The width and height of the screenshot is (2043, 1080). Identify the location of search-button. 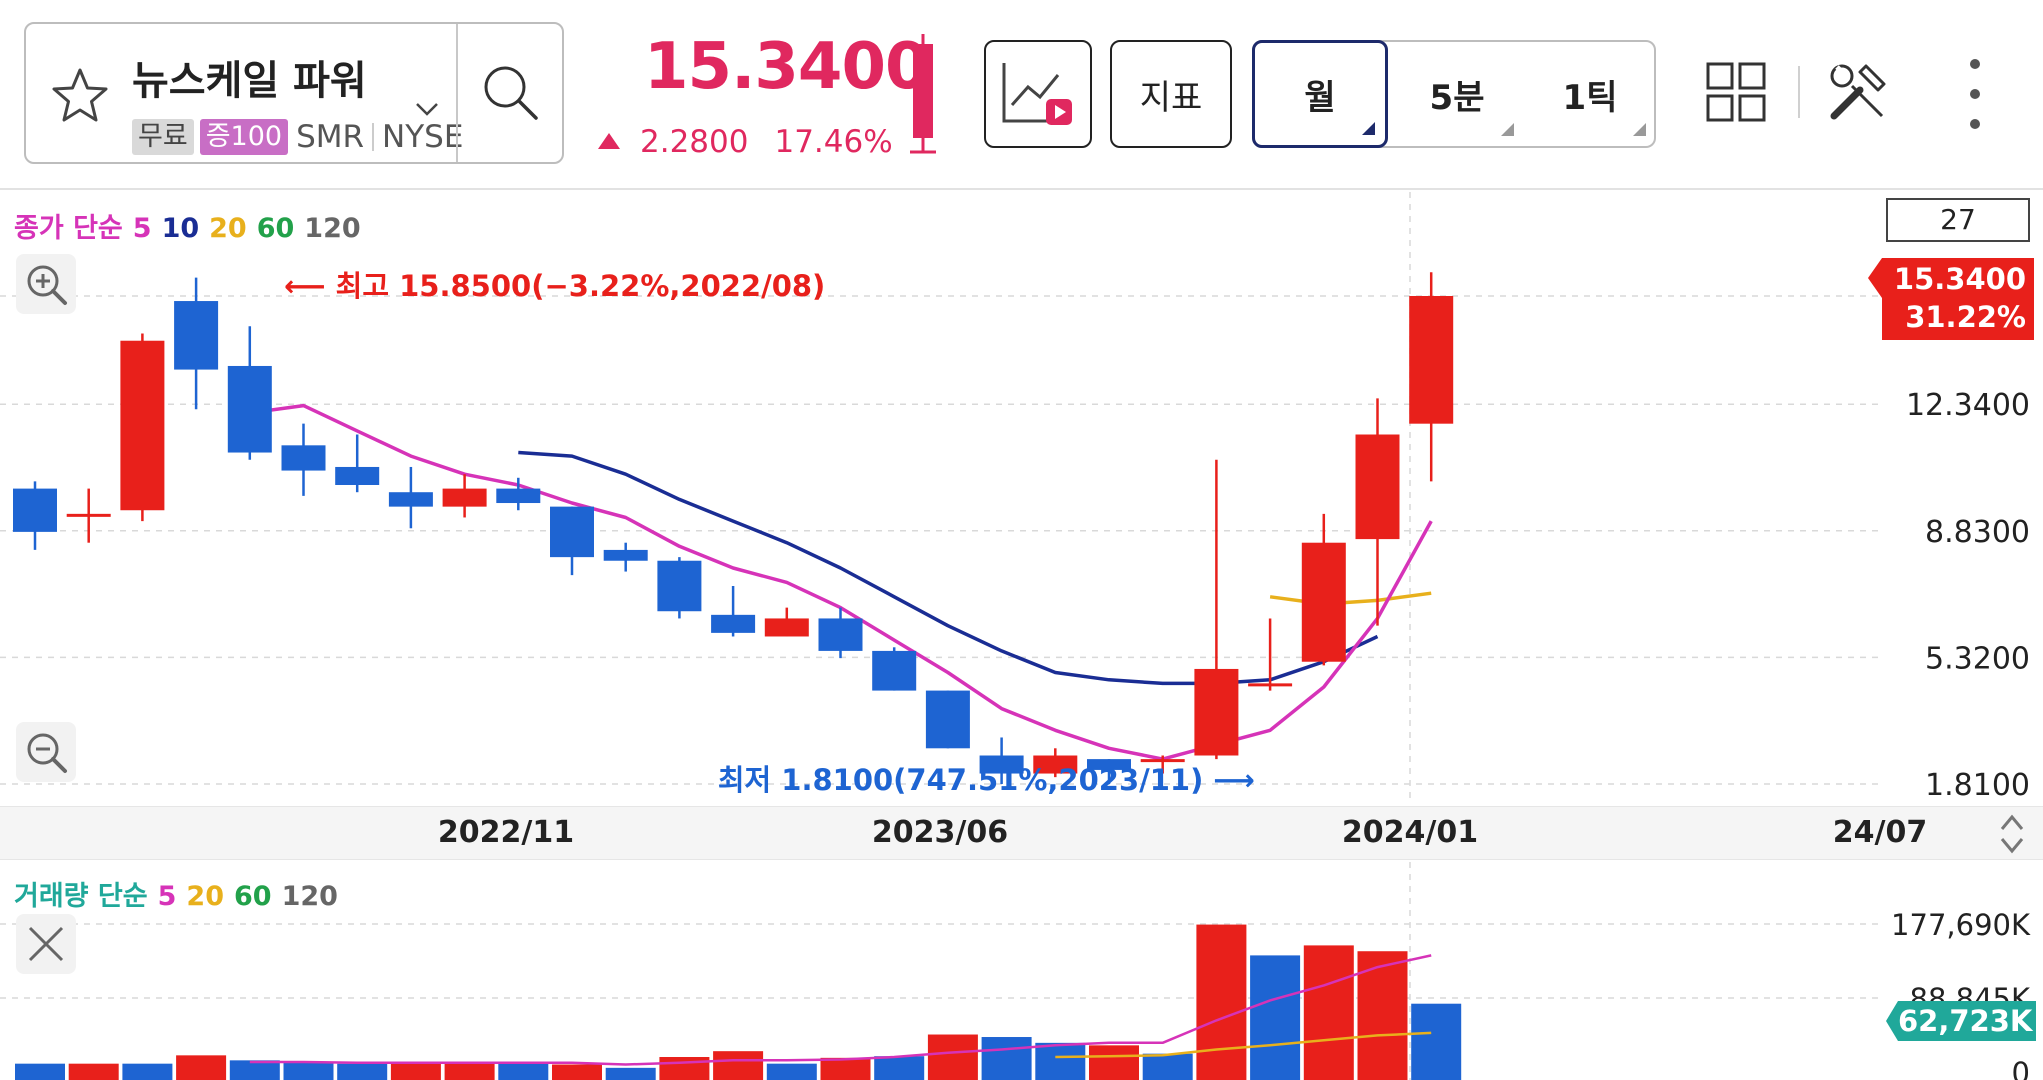
(511, 93).